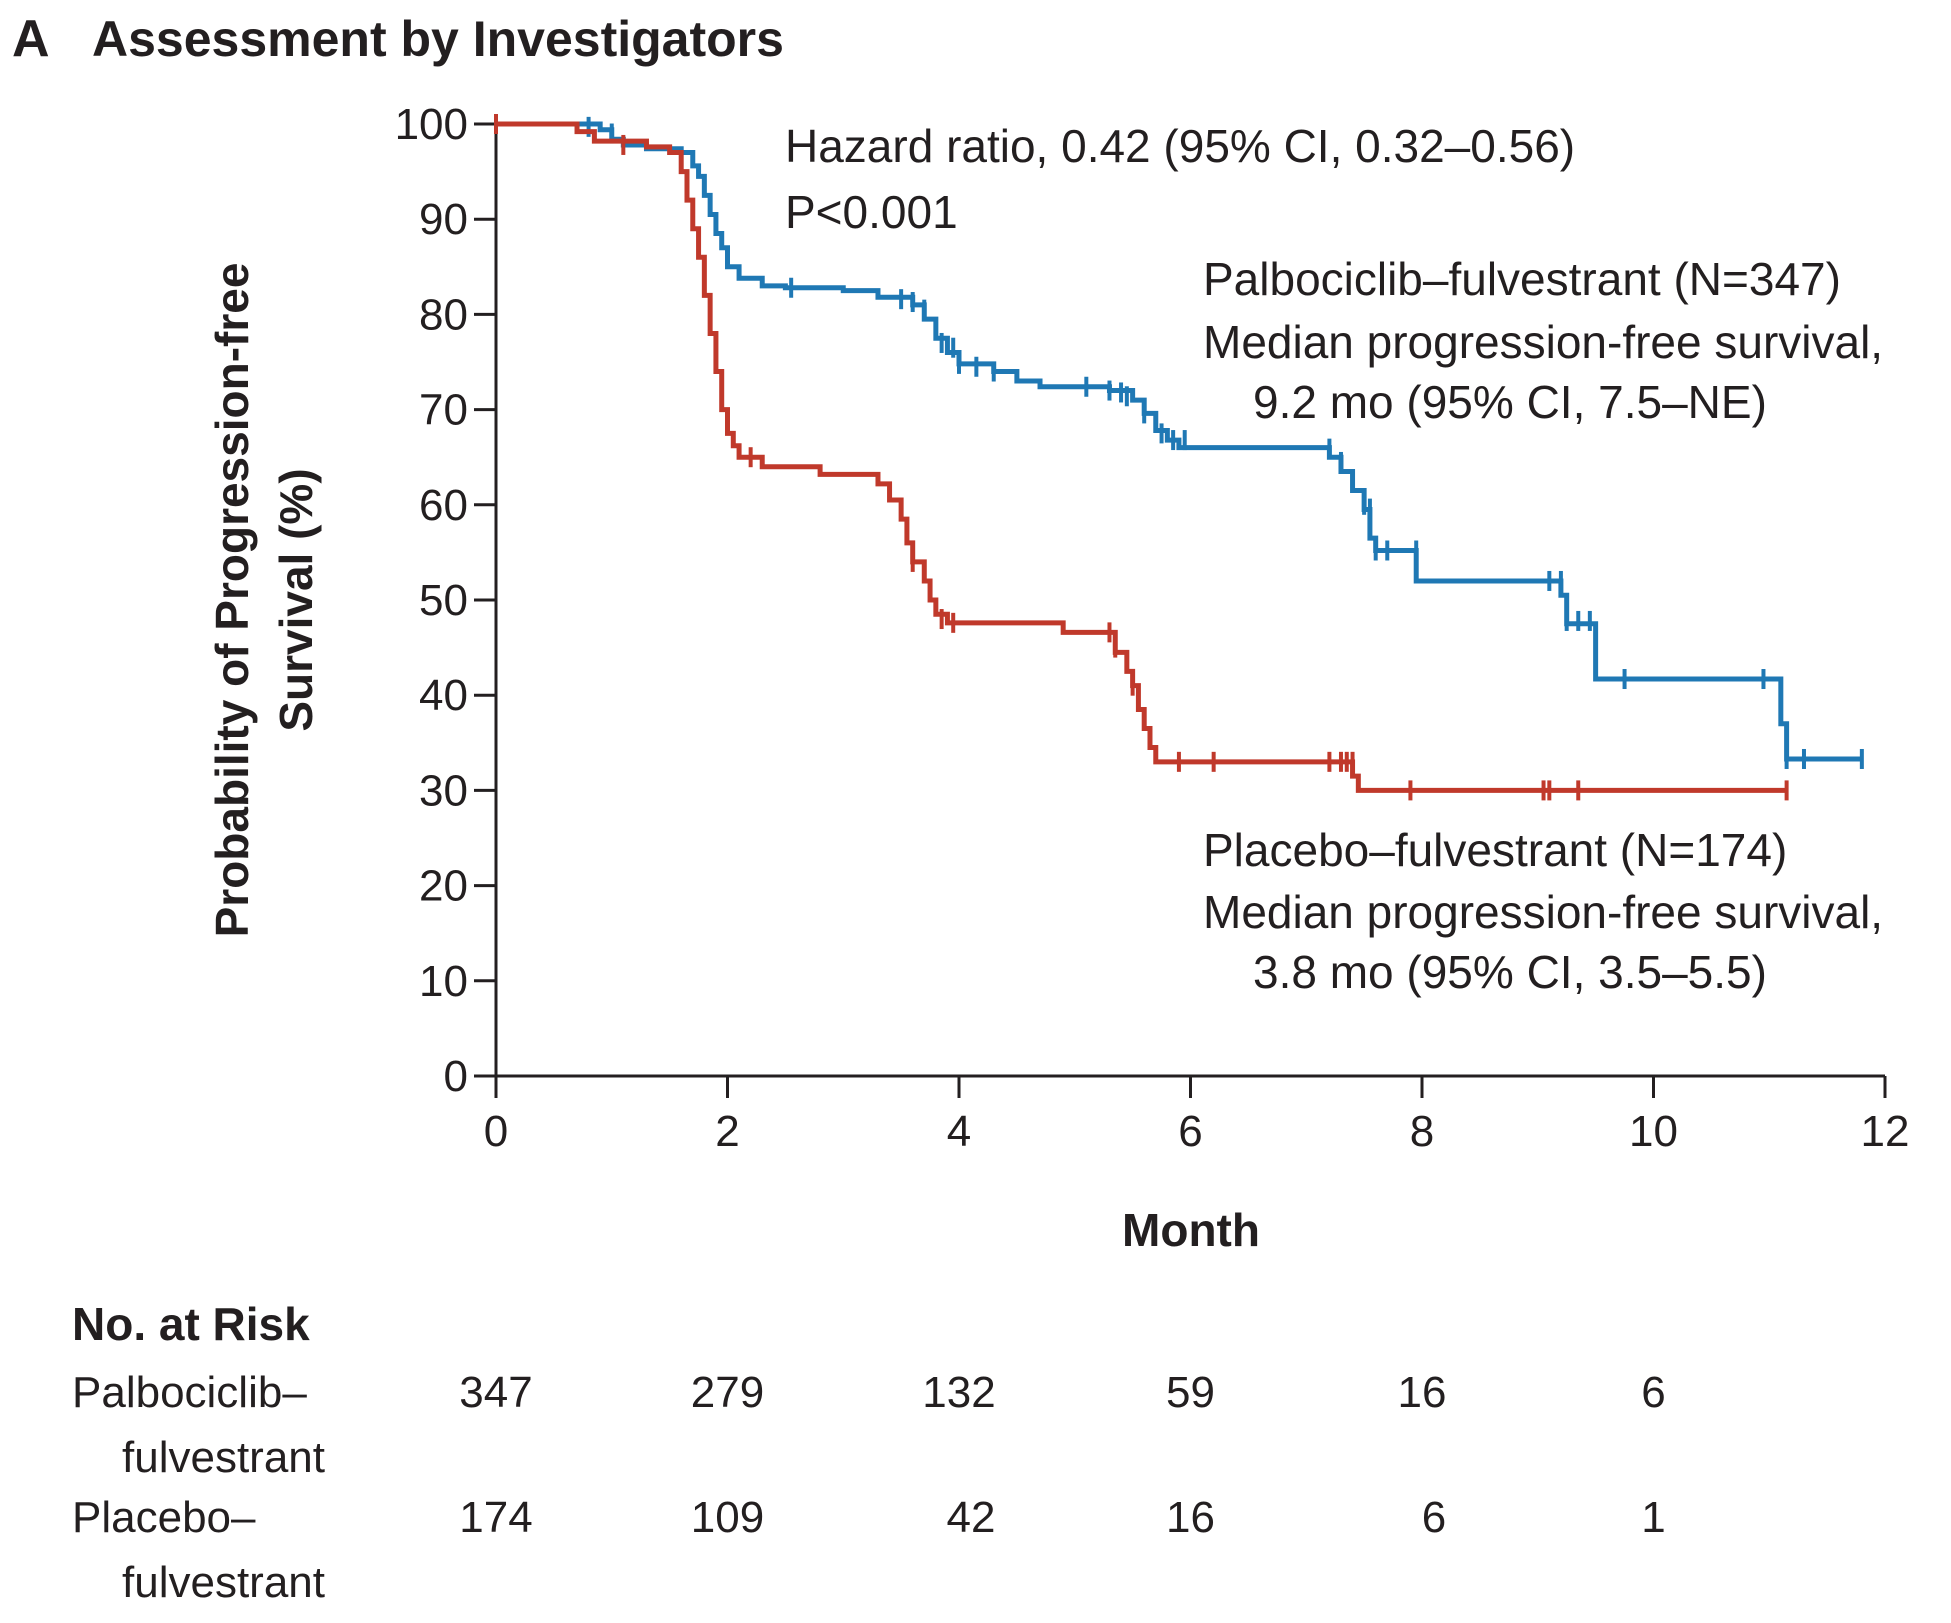 The width and height of the screenshot is (1951, 1623). What do you see at coordinates (1653, 1517) in the screenshot?
I see `risk-value: 1` at bounding box center [1653, 1517].